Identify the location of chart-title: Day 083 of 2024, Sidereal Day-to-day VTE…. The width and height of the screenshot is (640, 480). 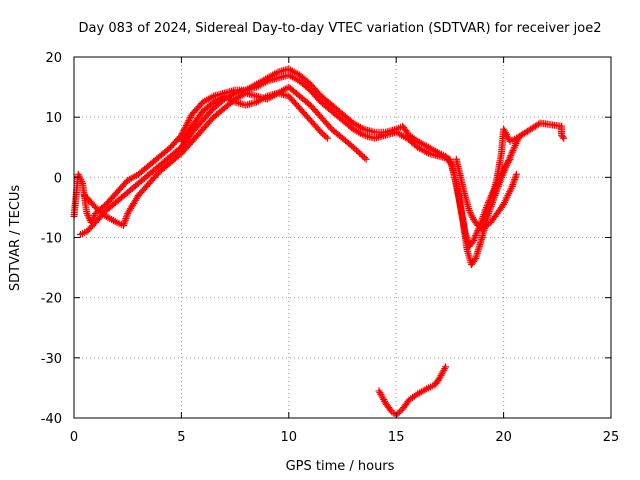
(340, 28).